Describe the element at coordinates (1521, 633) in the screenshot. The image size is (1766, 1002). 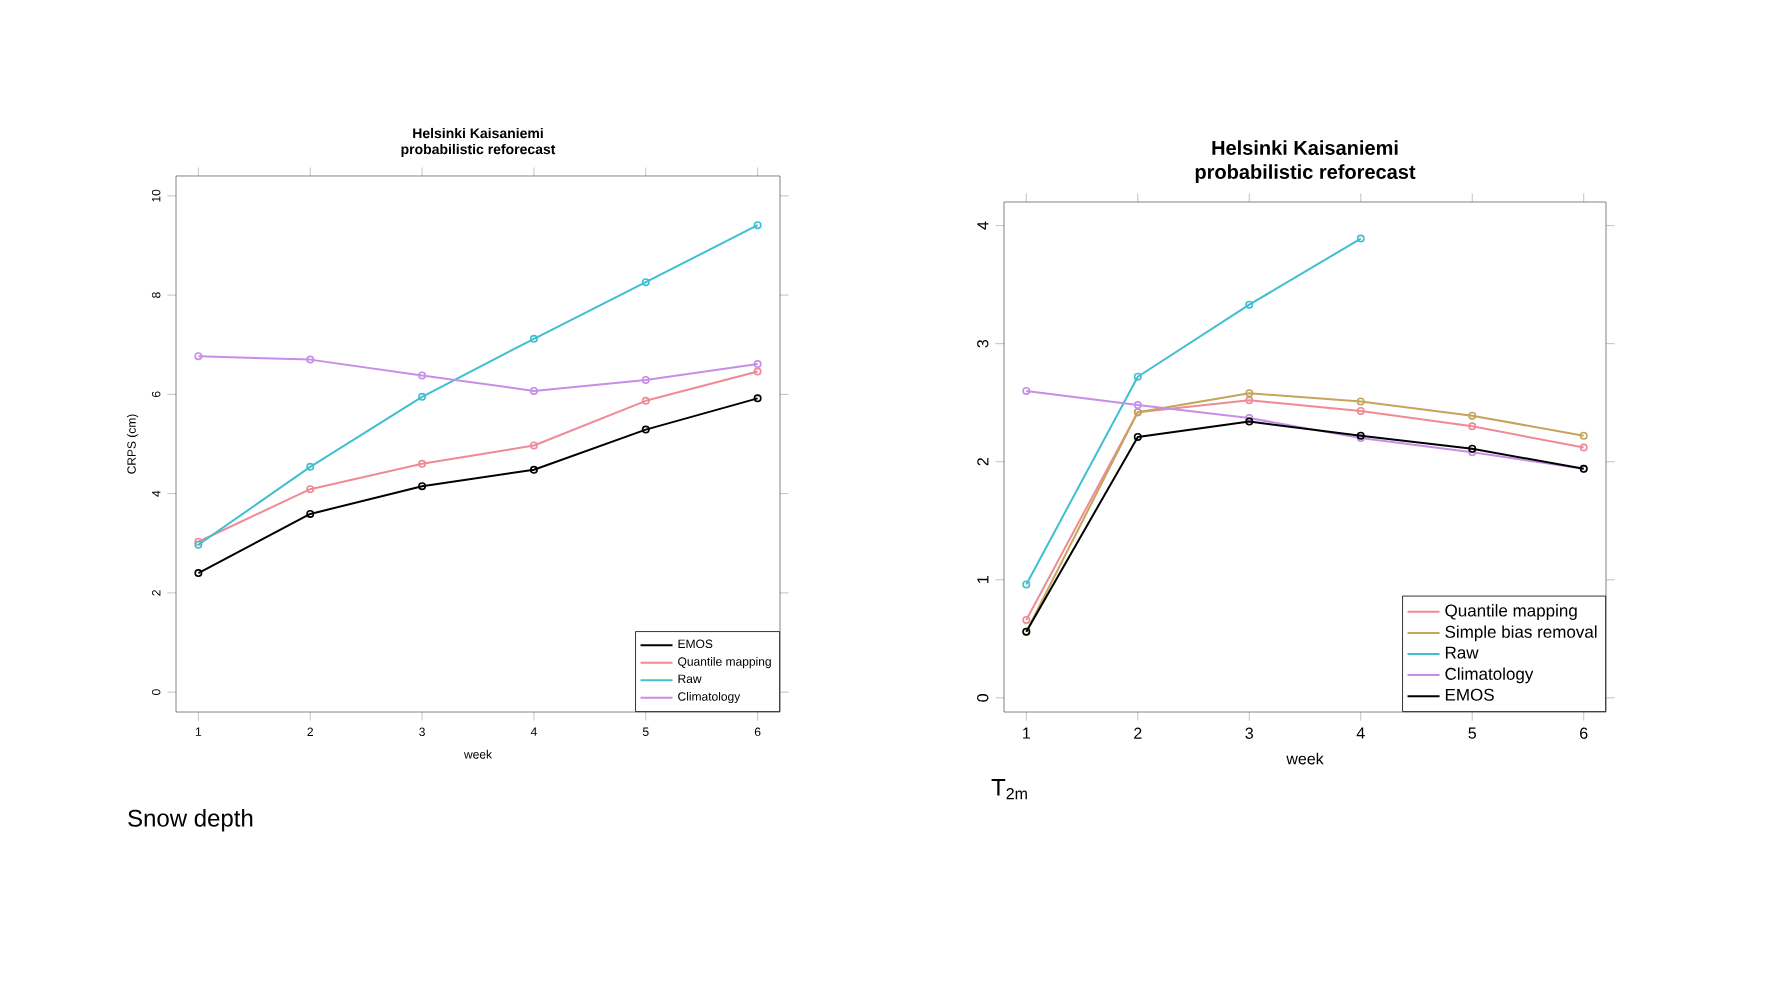
I see `legend-label: Simple bias removal` at that location.